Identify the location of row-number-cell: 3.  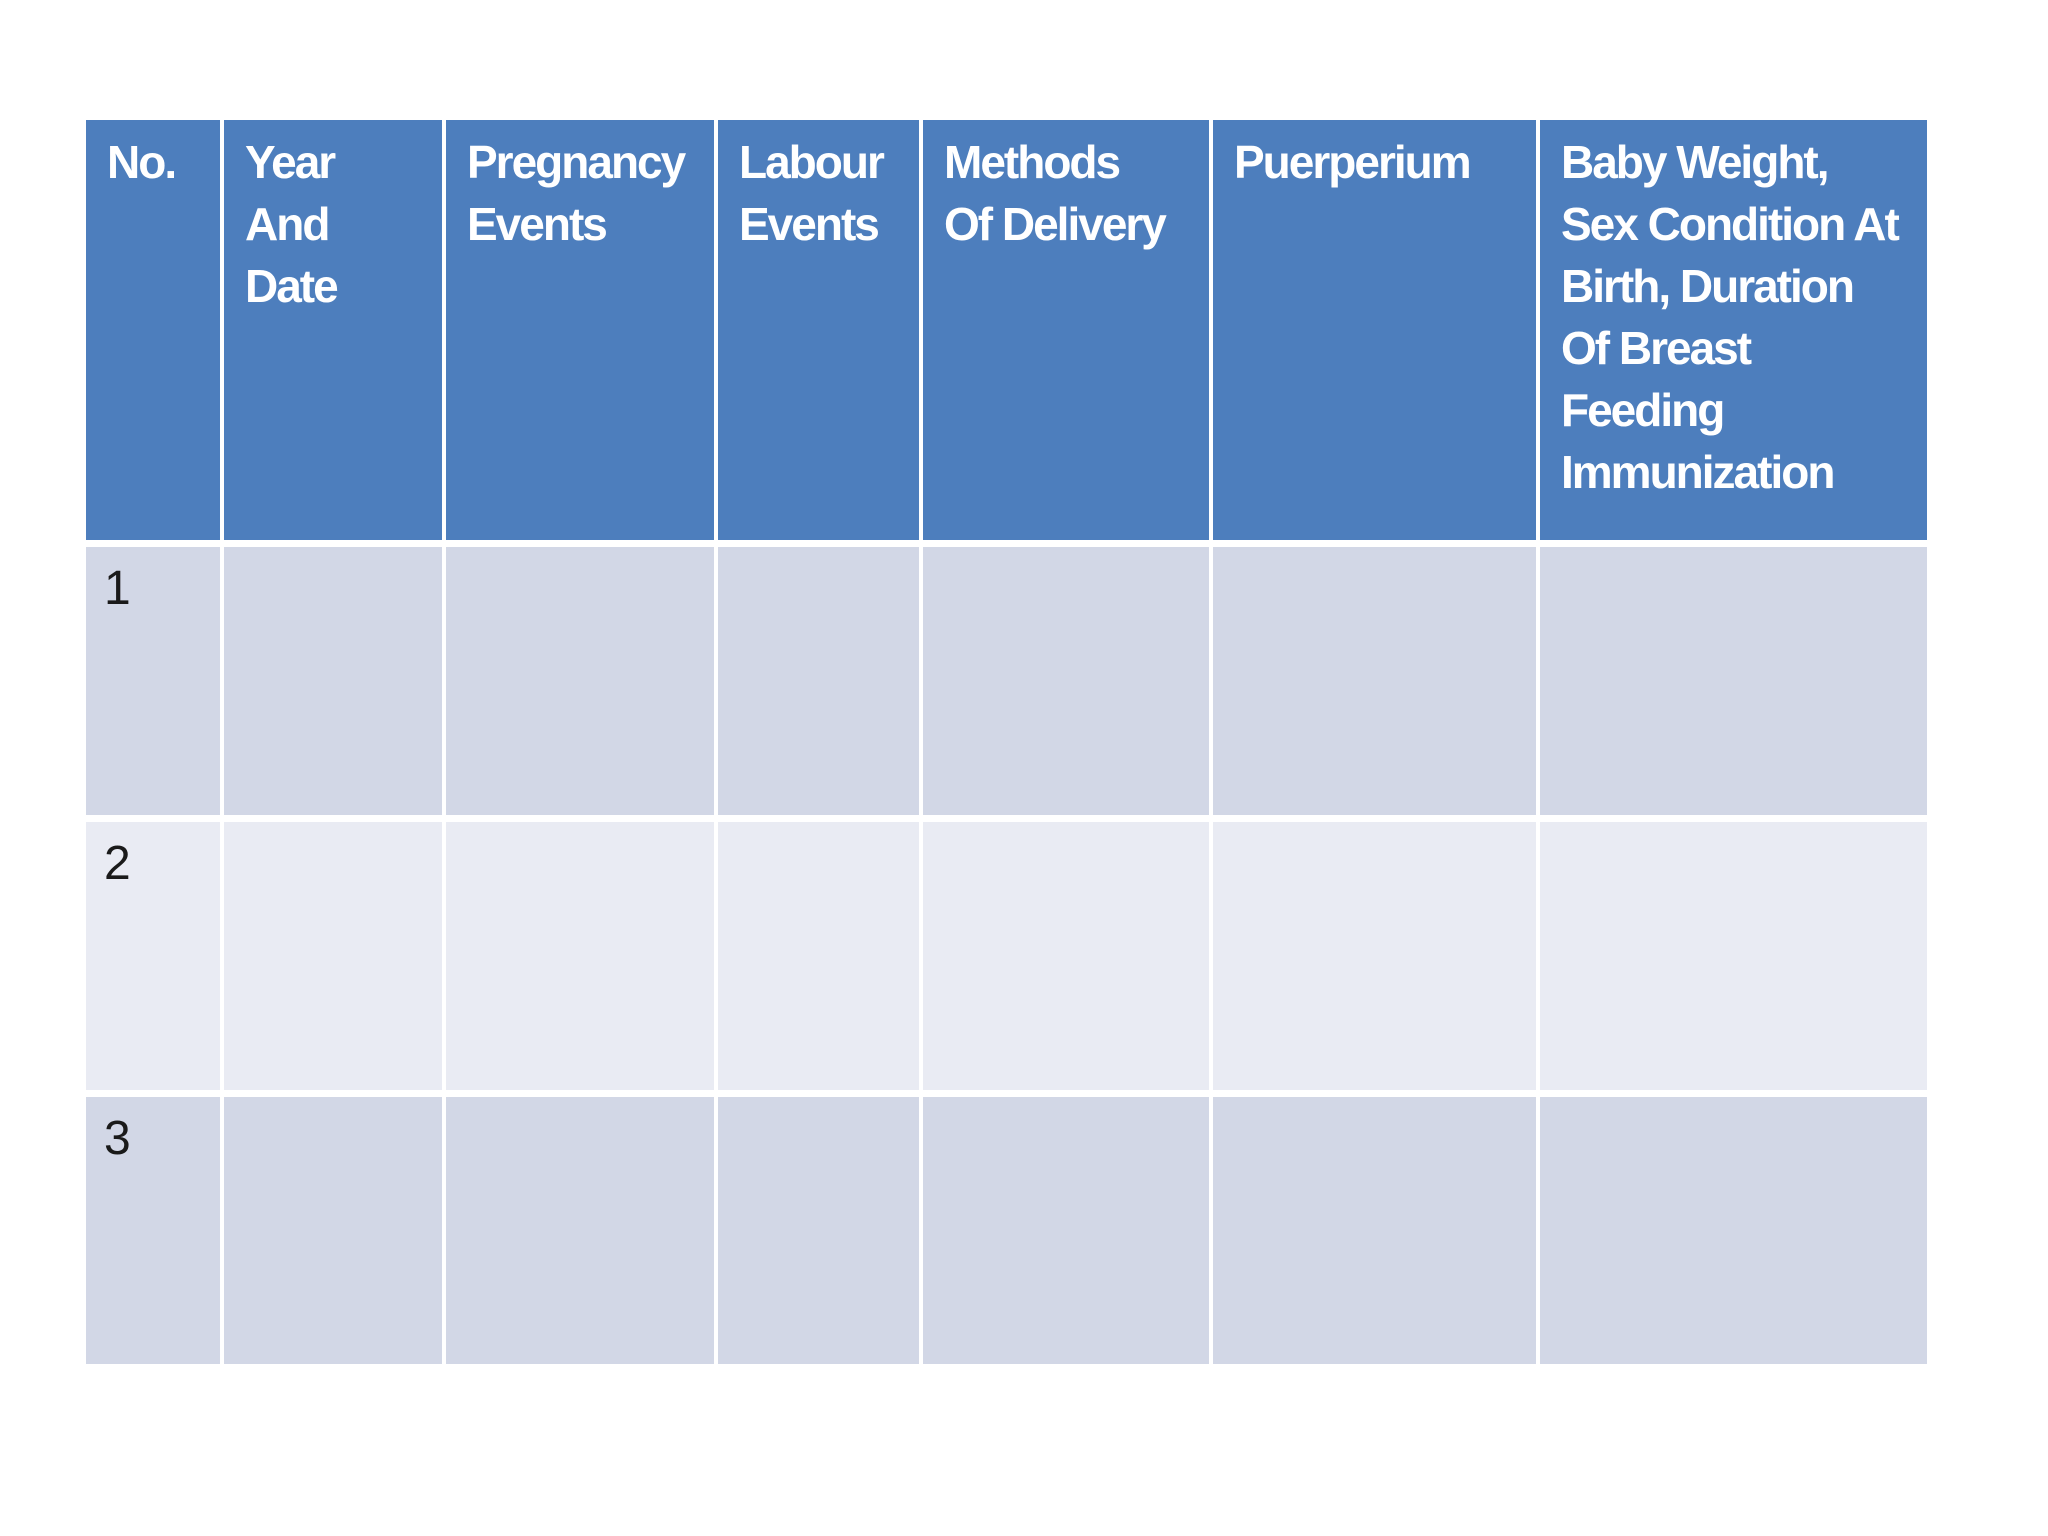
(153, 1230).